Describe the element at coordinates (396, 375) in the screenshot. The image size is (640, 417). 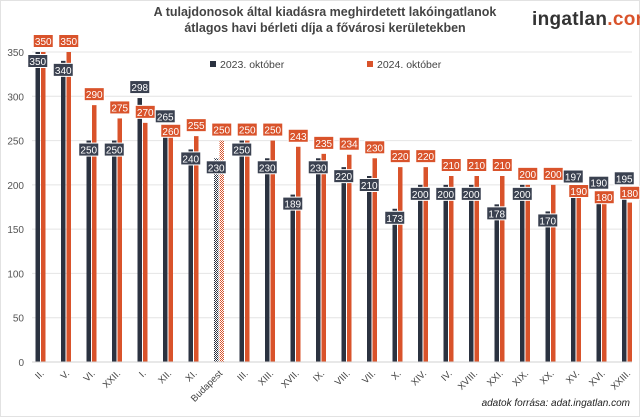
I see `x-tick-label: X.` at that location.